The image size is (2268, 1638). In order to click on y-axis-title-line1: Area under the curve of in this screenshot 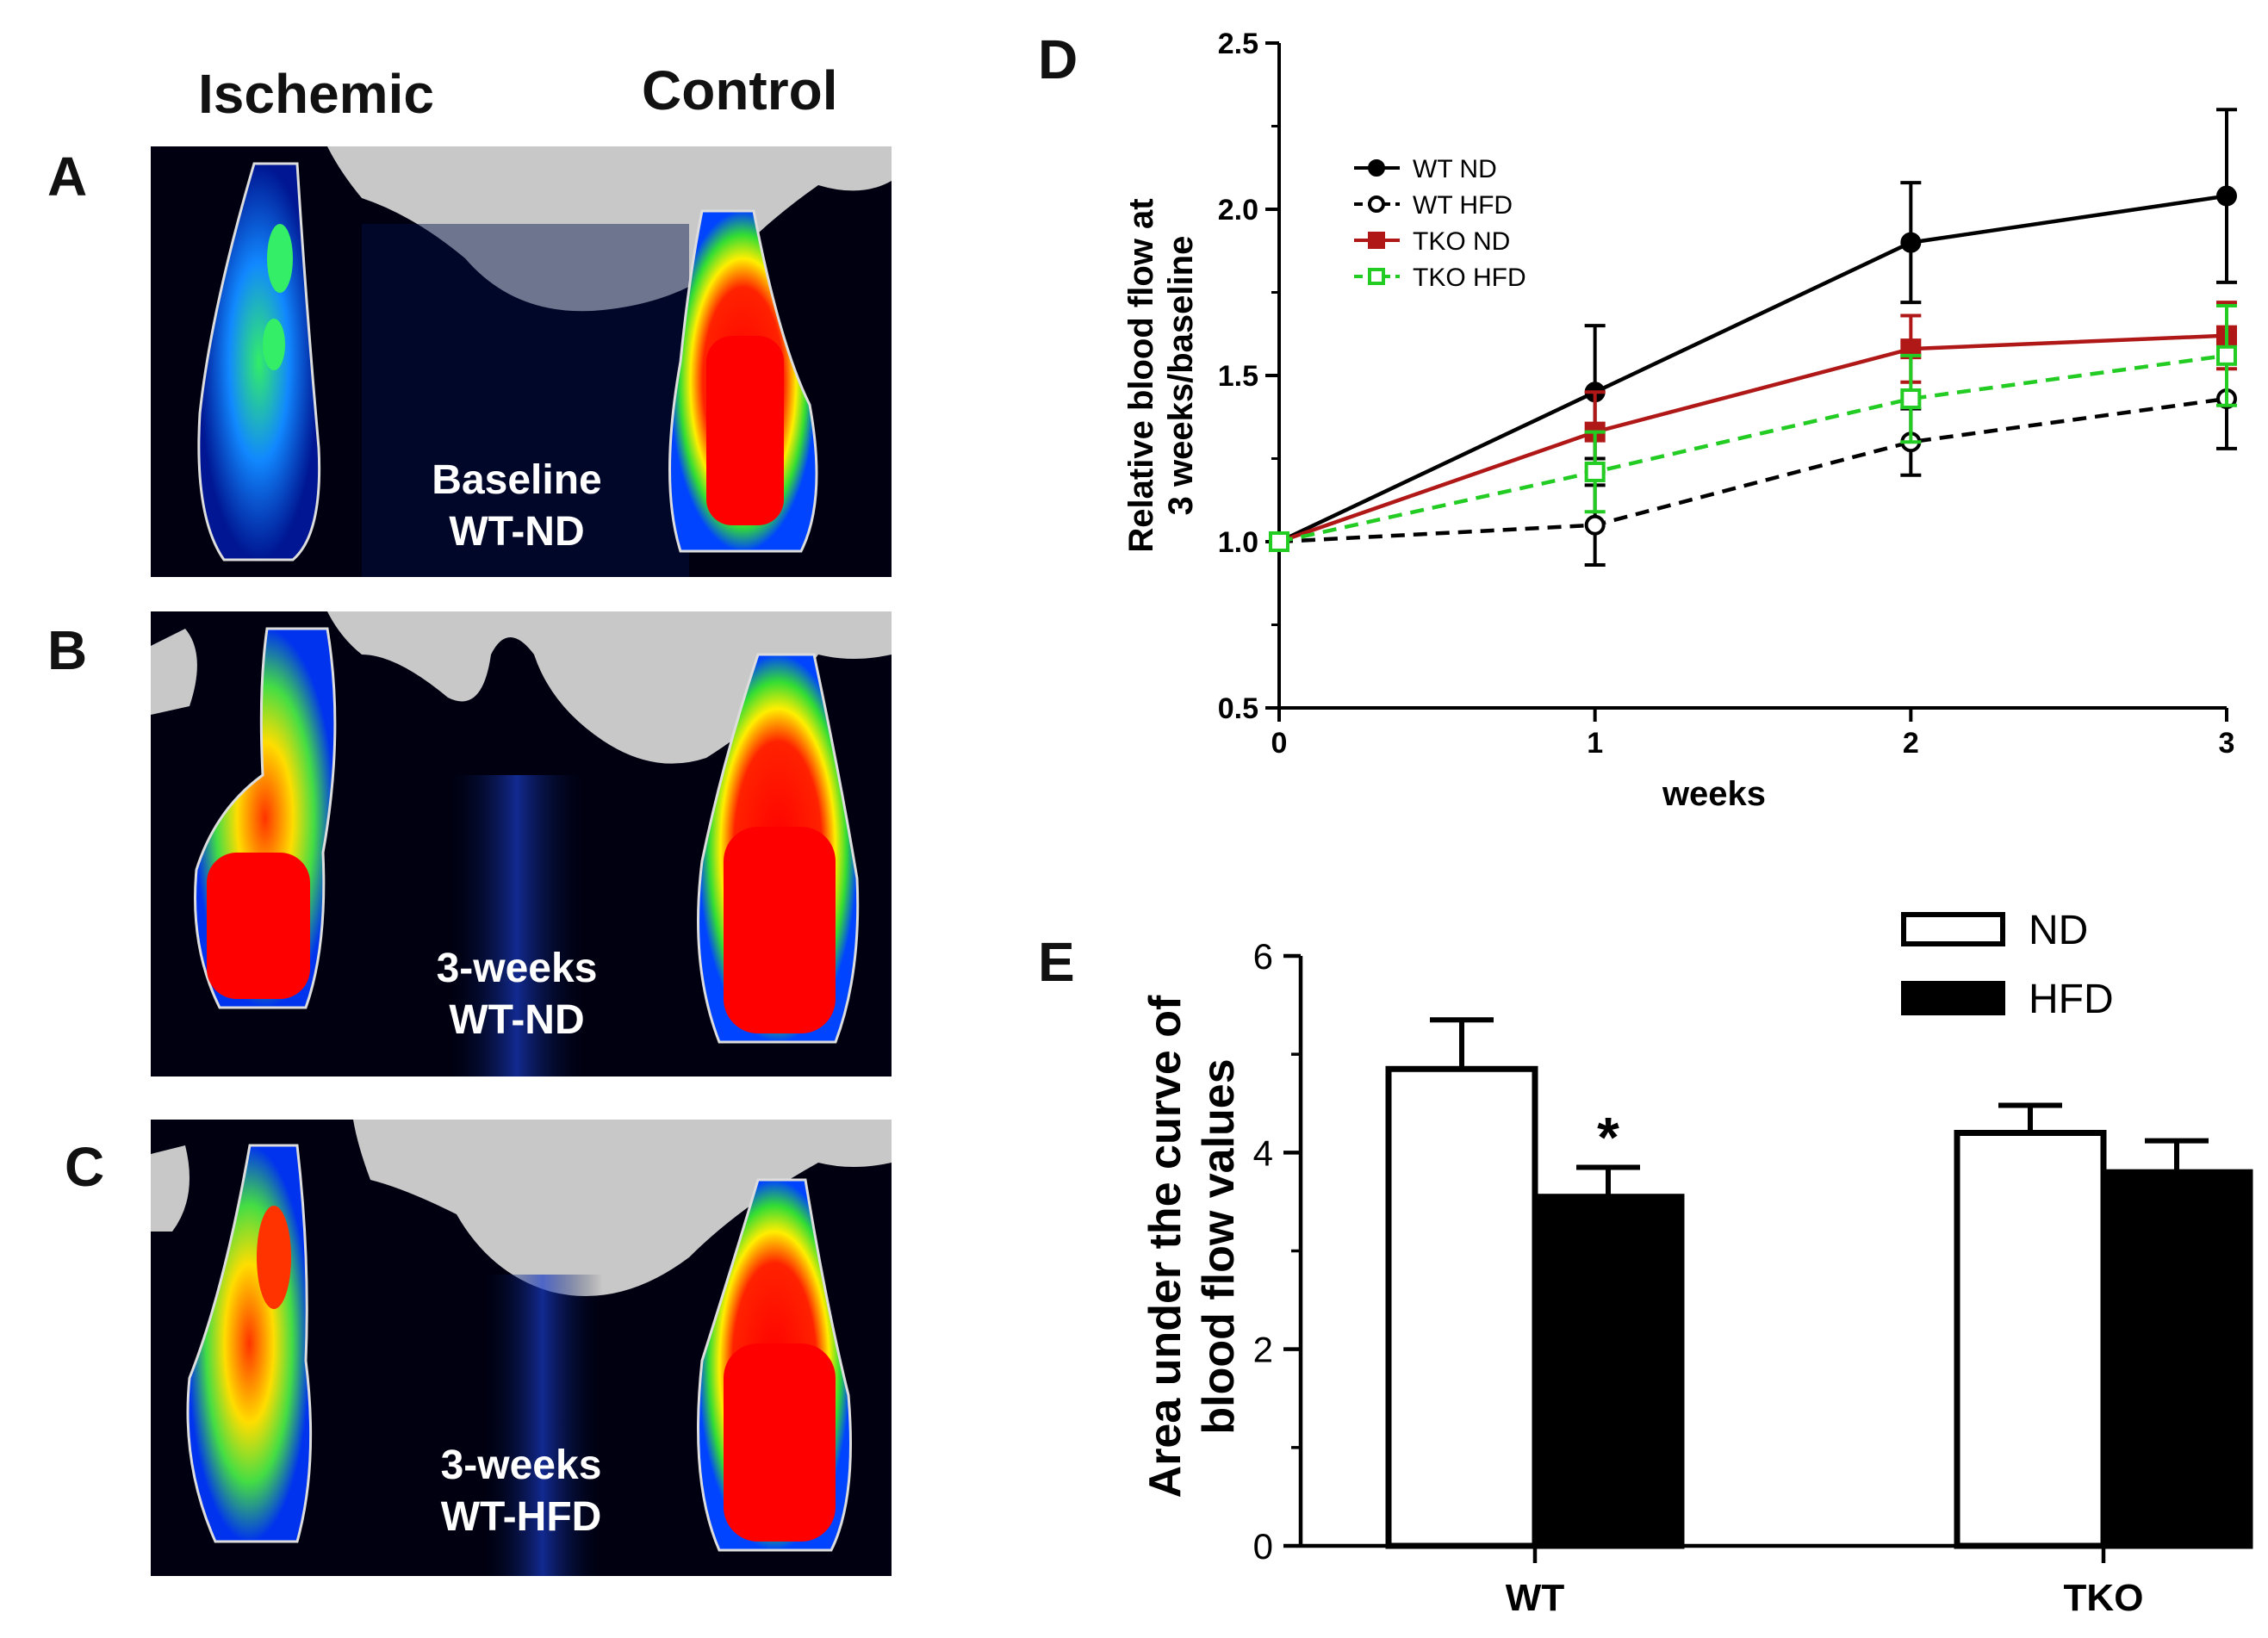, I will do `click(1165, 1246)`.